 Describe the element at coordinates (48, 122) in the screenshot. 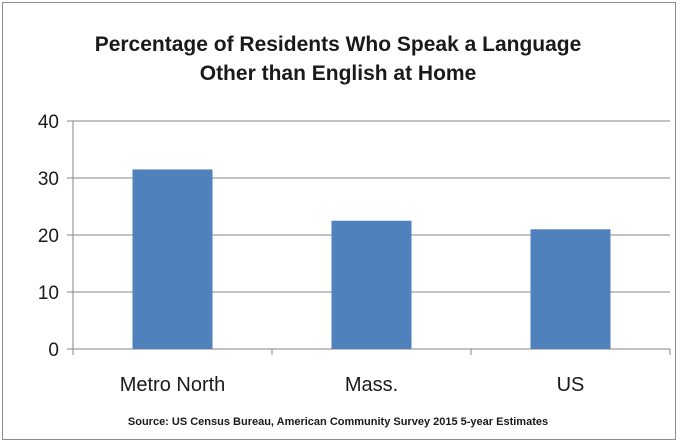

I see `y-tick-label: 40` at that location.